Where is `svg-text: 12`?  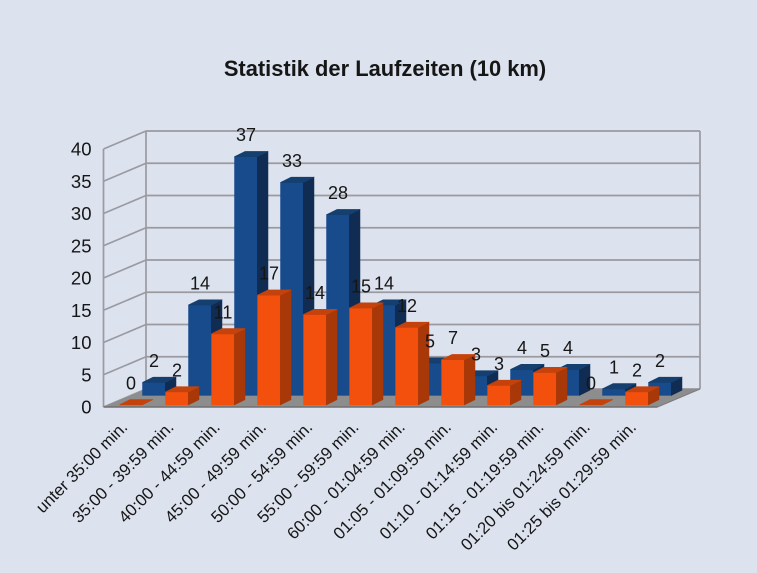 svg-text: 12 is located at coordinates (407, 306).